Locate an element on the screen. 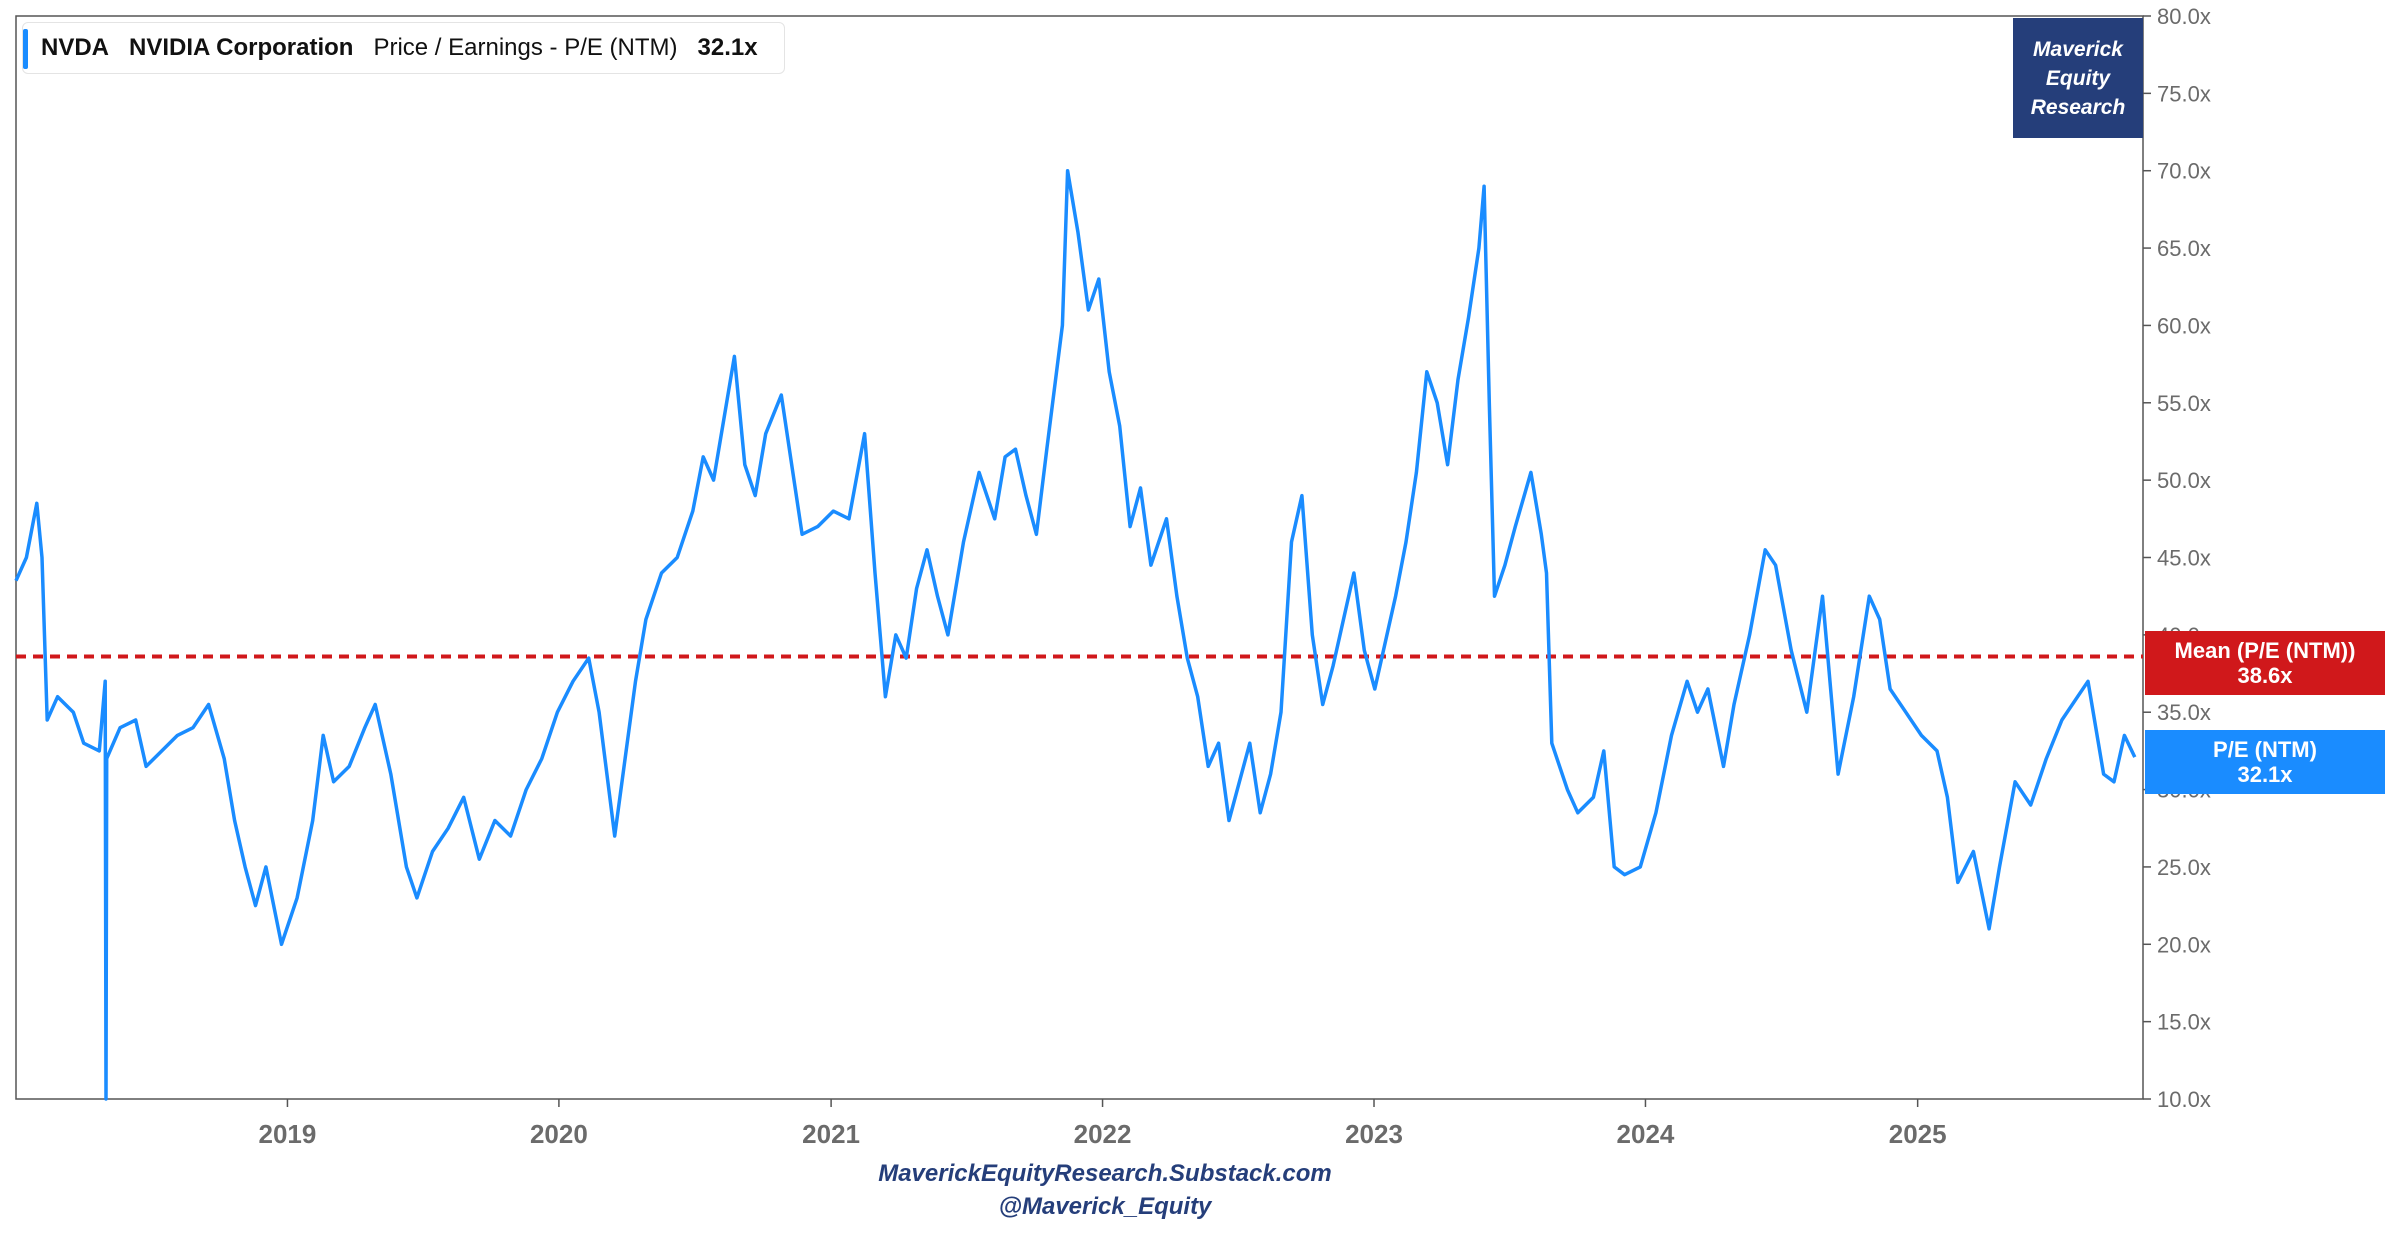 The image size is (2400, 1240). mean-value-tag: Mean (P/E (NTM)) 38.6x is located at coordinates (2265, 663).